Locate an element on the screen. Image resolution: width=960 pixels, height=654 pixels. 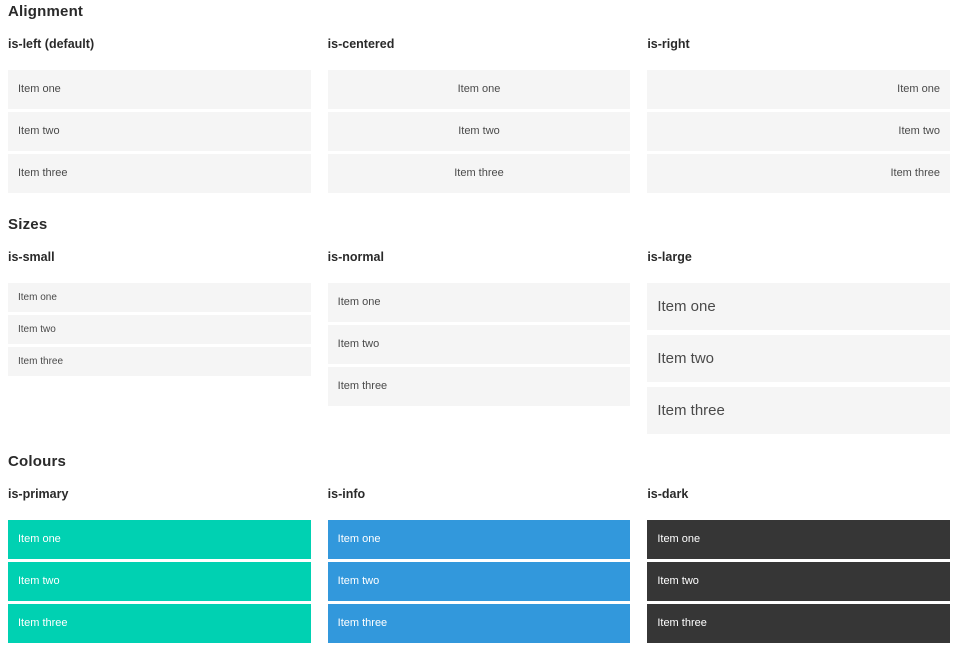
variant-heading: is-dark is located at coordinates (668, 494).